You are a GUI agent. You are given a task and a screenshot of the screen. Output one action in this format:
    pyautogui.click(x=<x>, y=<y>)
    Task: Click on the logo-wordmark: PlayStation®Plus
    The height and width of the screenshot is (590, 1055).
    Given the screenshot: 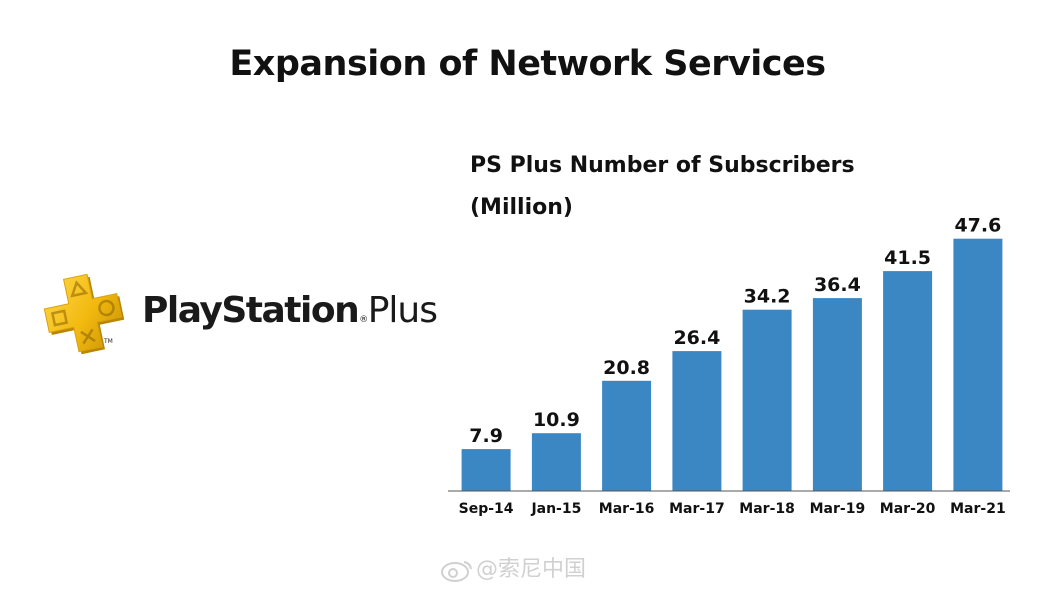 What is the action you would take?
    pyautogui.click(x=290, y=310)
    